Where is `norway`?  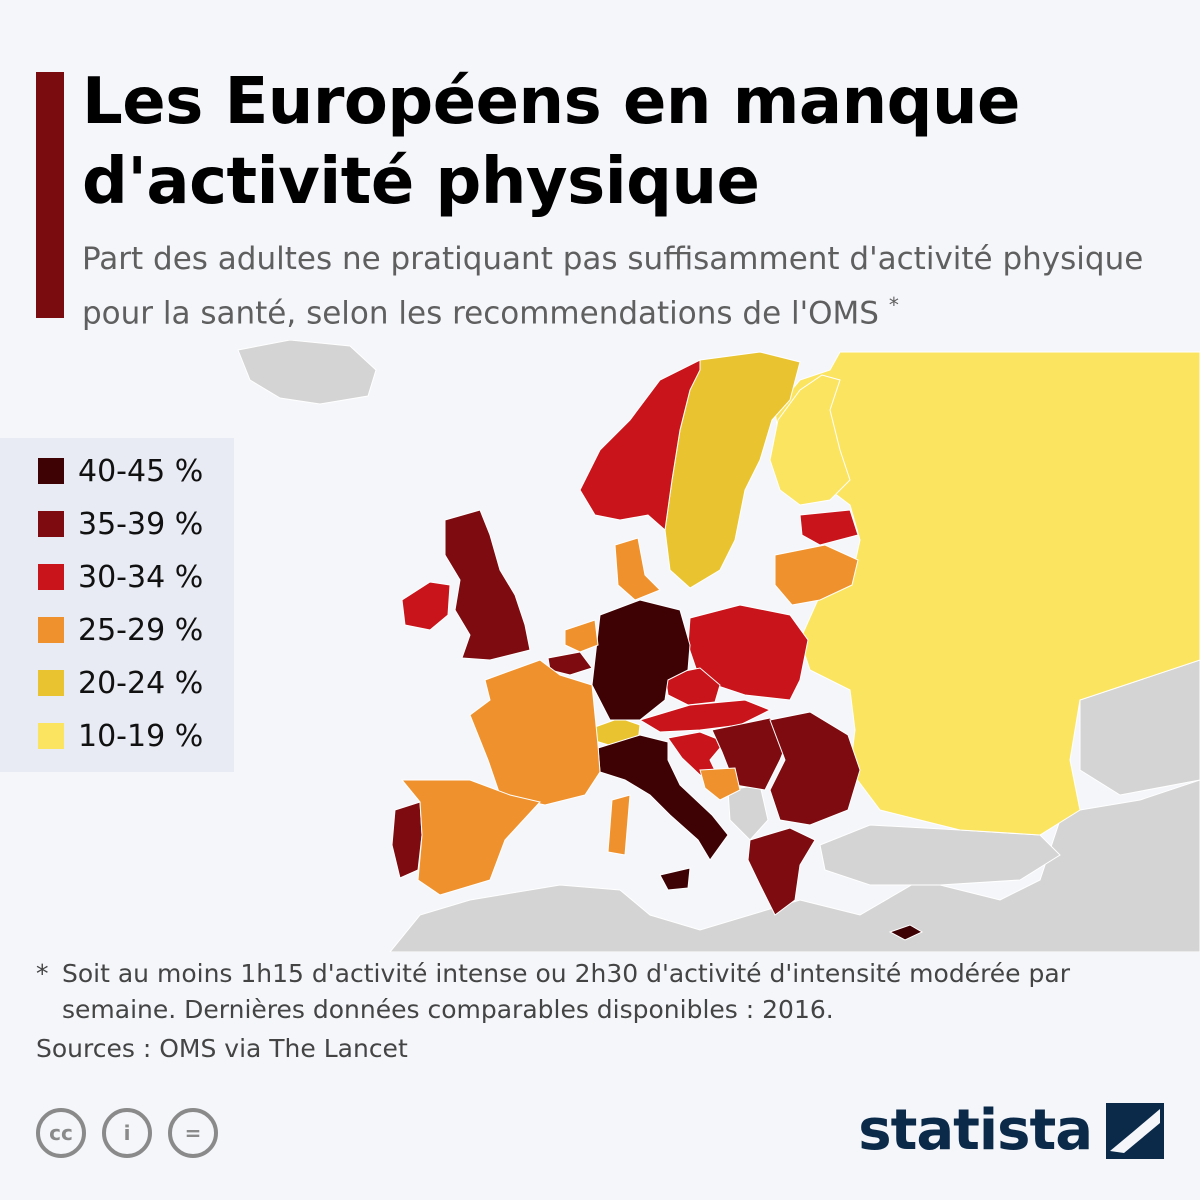
norway is located at coordinates (640, 445).